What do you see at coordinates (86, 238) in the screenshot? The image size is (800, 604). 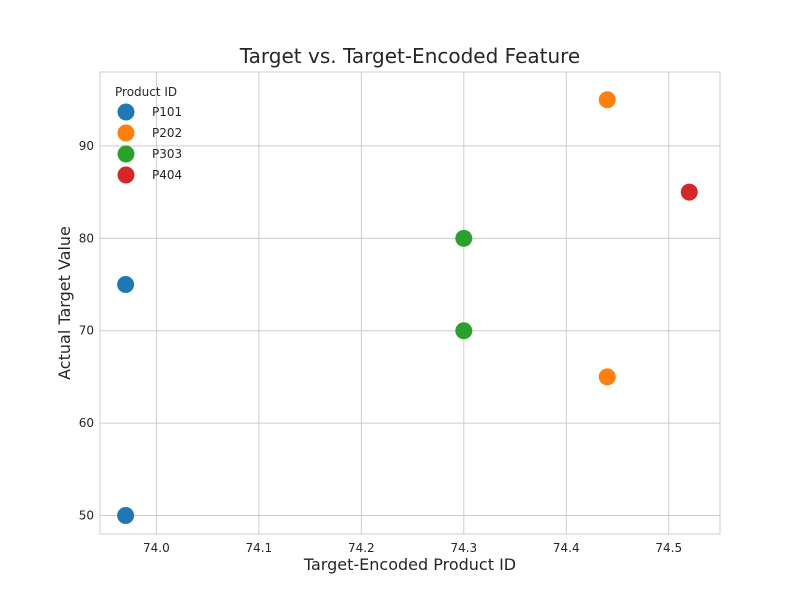 I see `y-tick-label: 80` at bounding box center [86, 238].